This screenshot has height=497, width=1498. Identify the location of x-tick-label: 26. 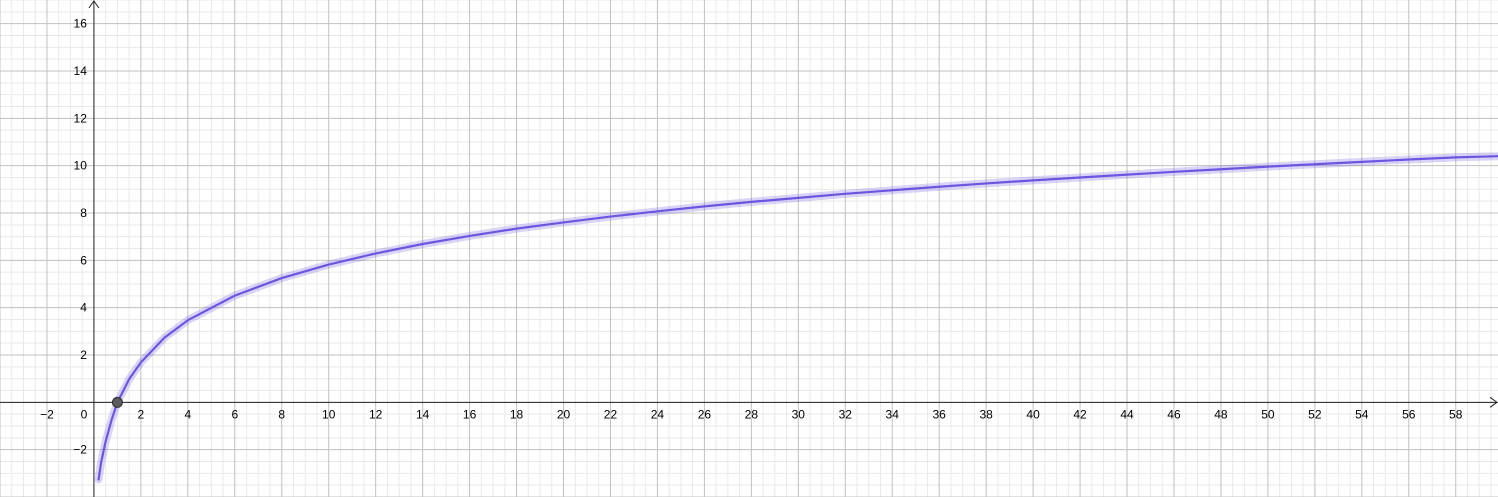
(705, 414).